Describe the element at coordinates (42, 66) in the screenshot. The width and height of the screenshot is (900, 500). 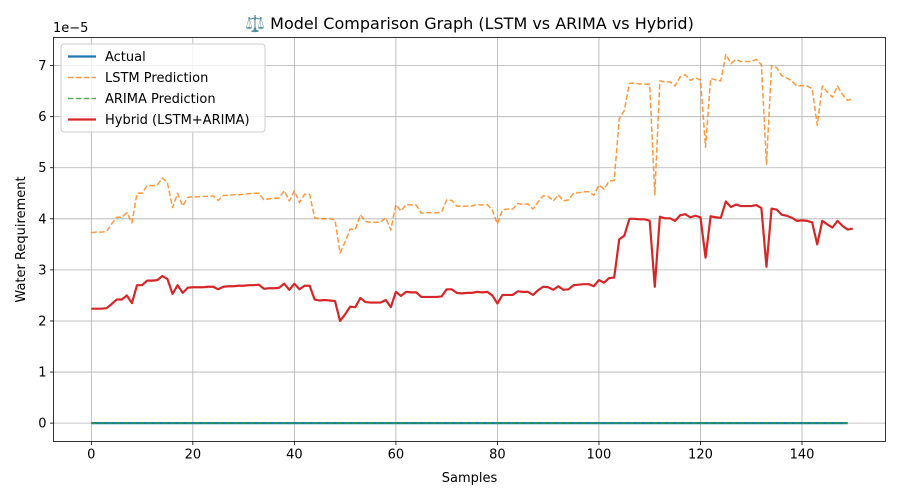
I see `y-tick-label: 7` at that location.